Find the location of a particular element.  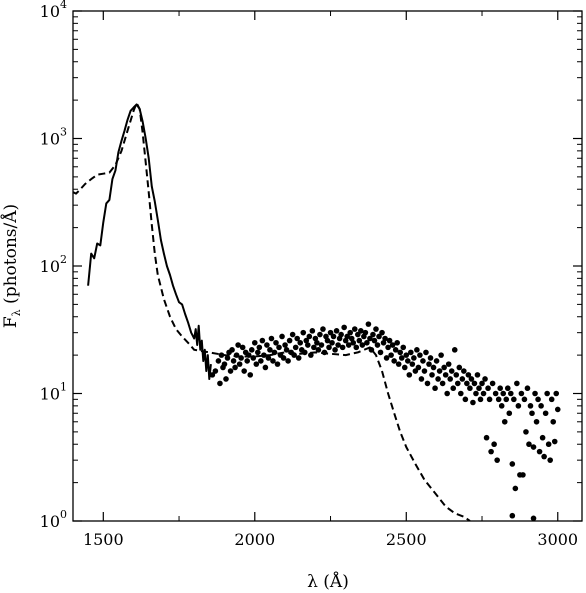

y-tick-label: 10¹ is located at coordinates (53, 392).